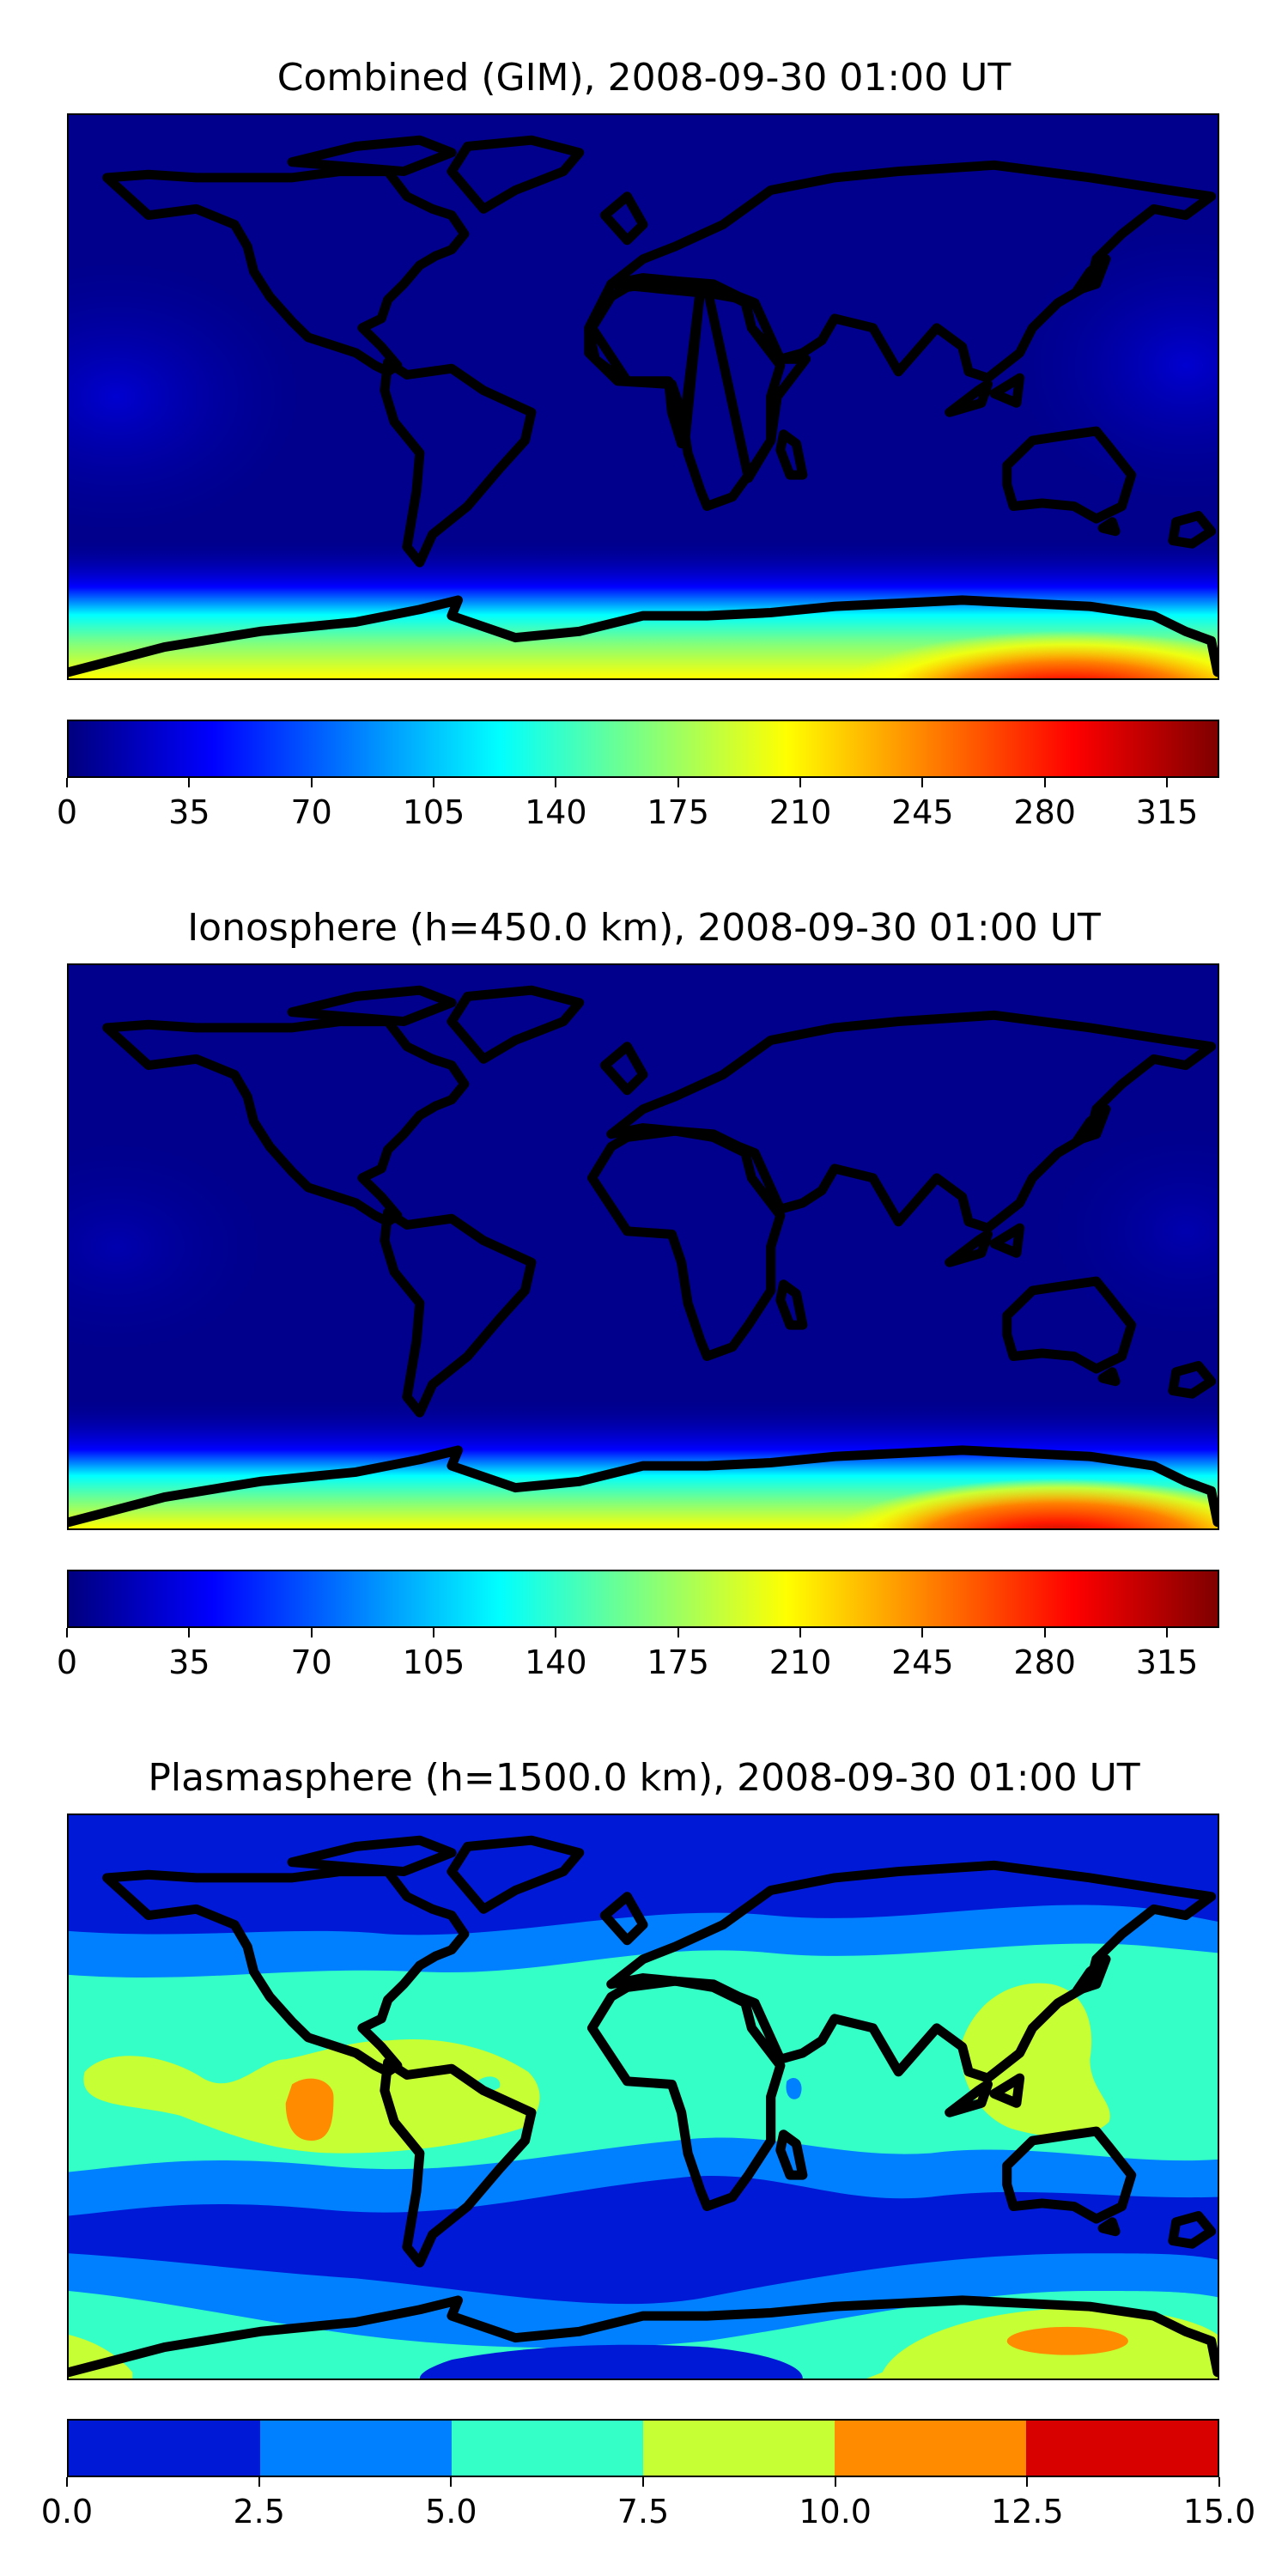 The width and height of the screenshot is (1288, 2576). What do you see at coordinates (638, 1654) in the screenshot?
I see `colorbar-ticks-ionosphere: 0 35 70 105 140 175 210 245 280 315` at bounding box center [638, 1654].